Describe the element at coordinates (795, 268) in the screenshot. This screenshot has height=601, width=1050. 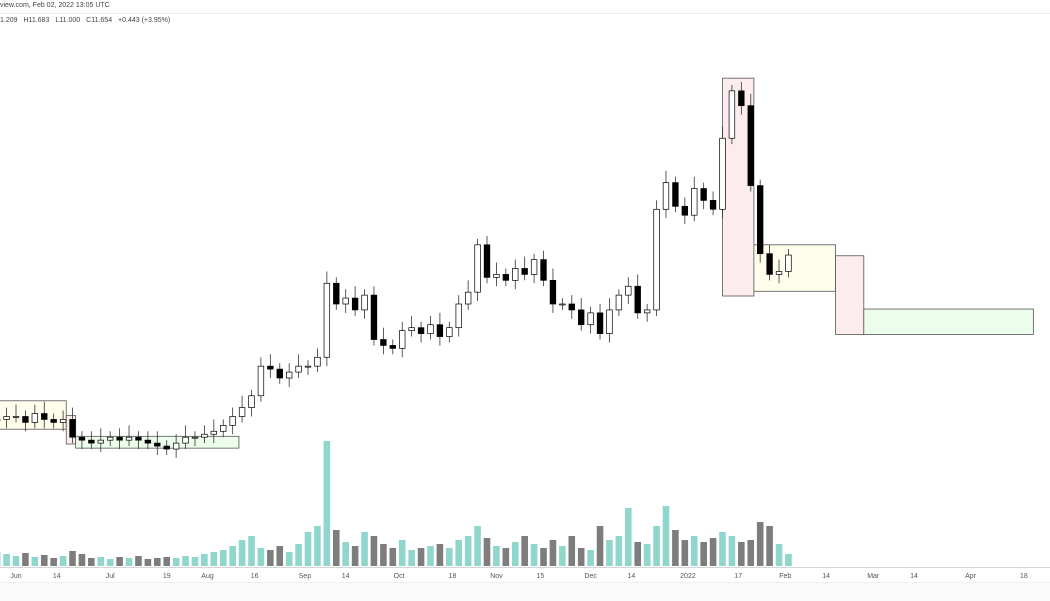
I see `zone-box-yellow` at that location.